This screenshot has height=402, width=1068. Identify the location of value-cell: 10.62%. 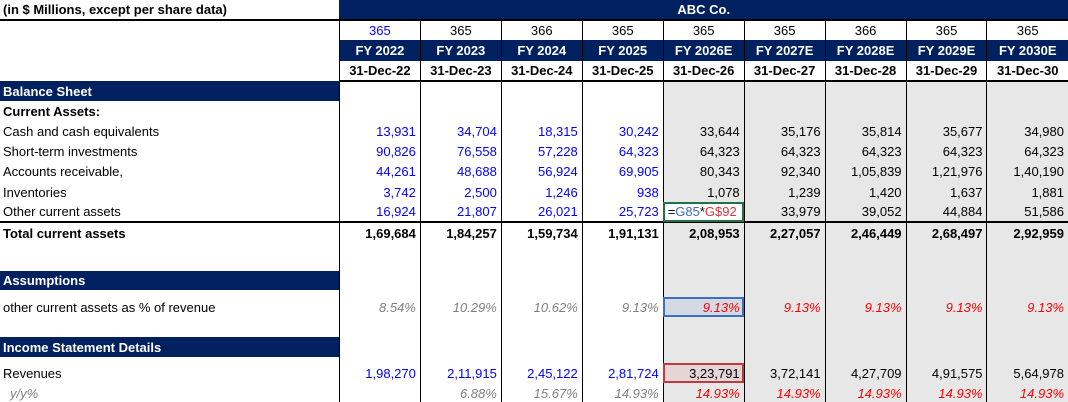
(541, 307).